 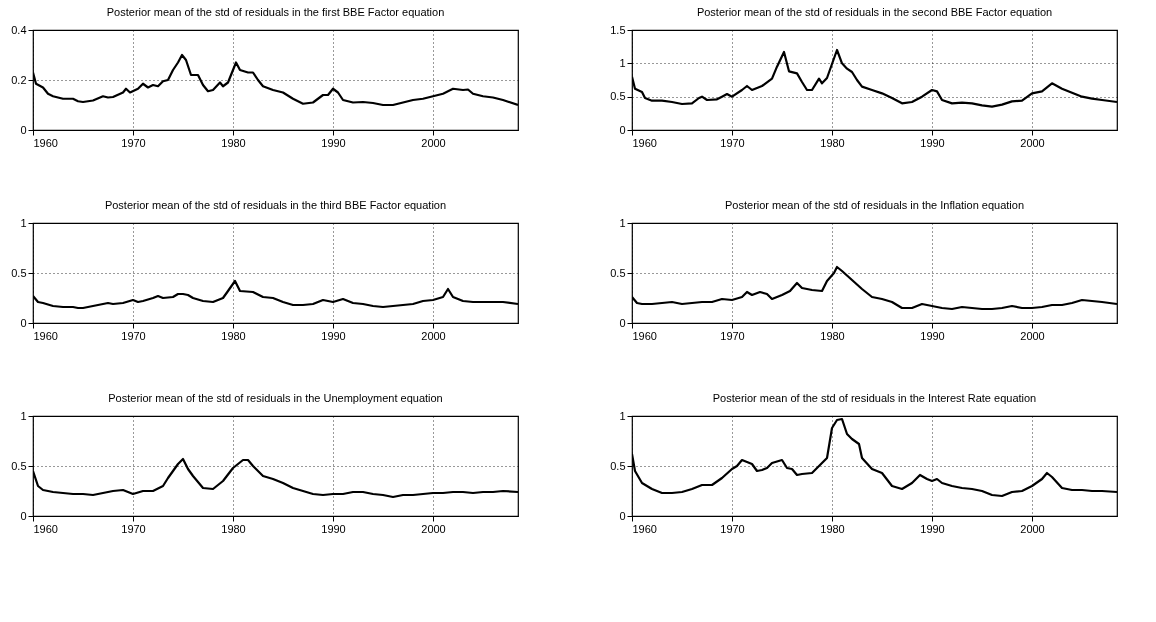 What do you see at coordinates (874, 398) in the screenshot?
I see `chart-title: Posterior mean of the std of residuals in the Interest Rate equation` at bounding box center [874, 398].